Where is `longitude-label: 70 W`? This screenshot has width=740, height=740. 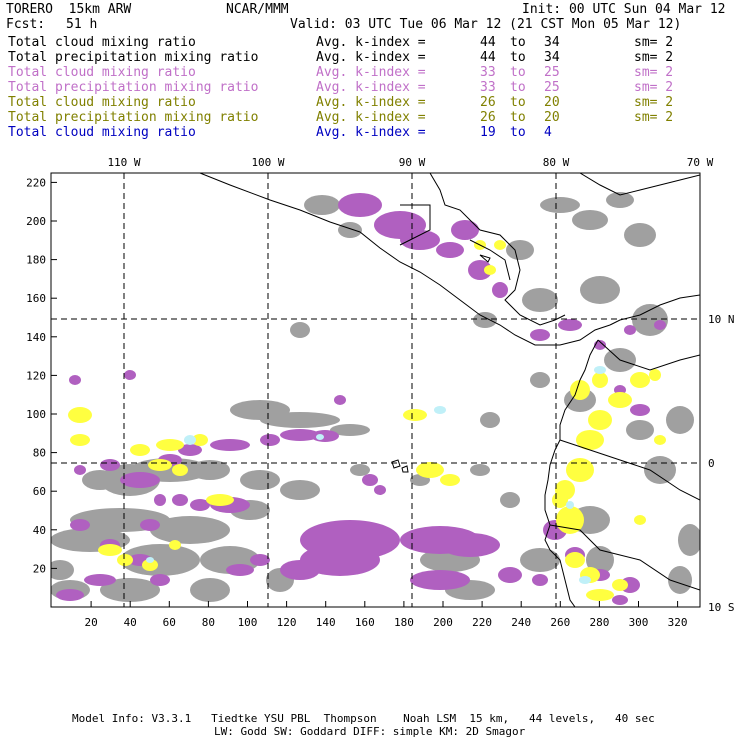 longitude-label: 70 W is located at coordinates (700, 162).